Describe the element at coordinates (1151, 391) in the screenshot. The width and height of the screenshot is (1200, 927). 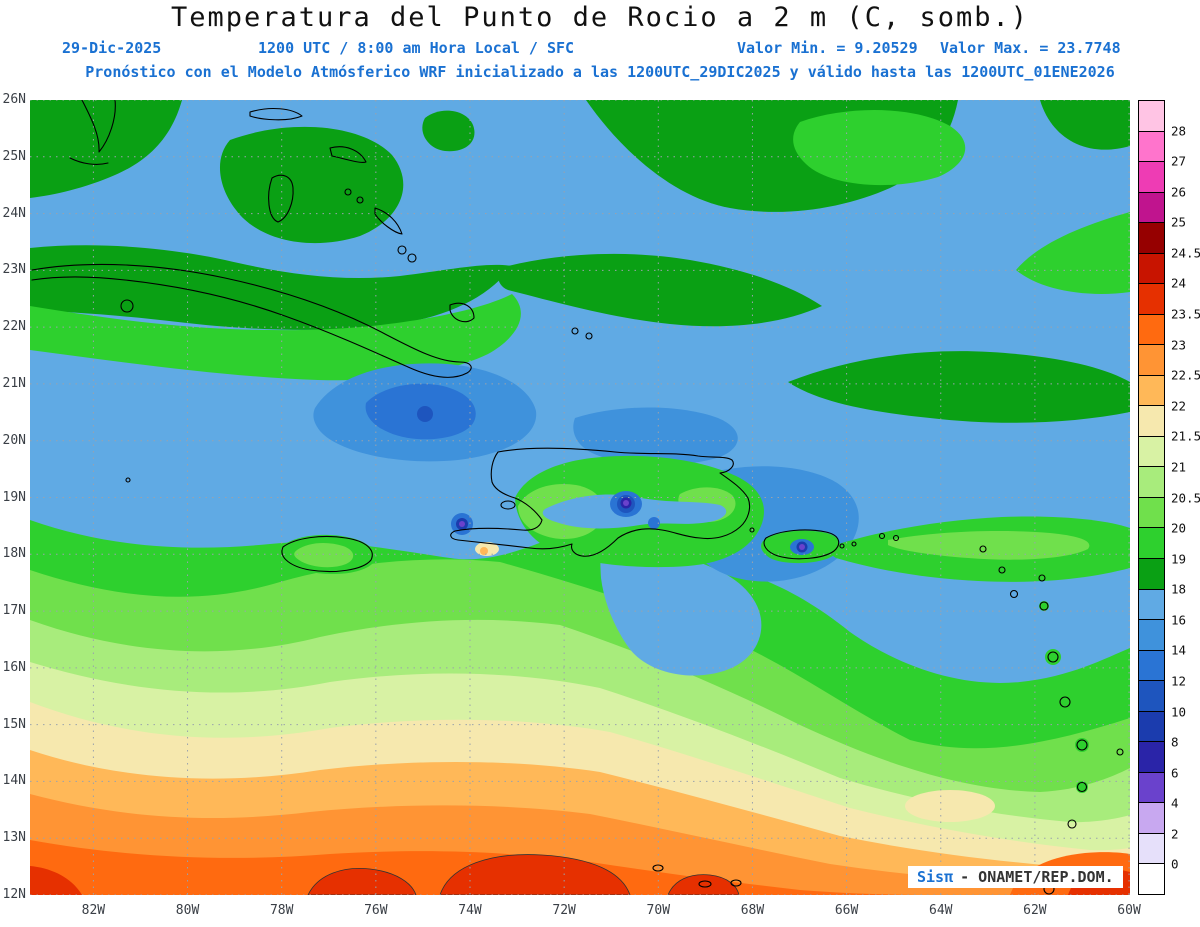
I see `legend-swatch-22-22.5` at that location.